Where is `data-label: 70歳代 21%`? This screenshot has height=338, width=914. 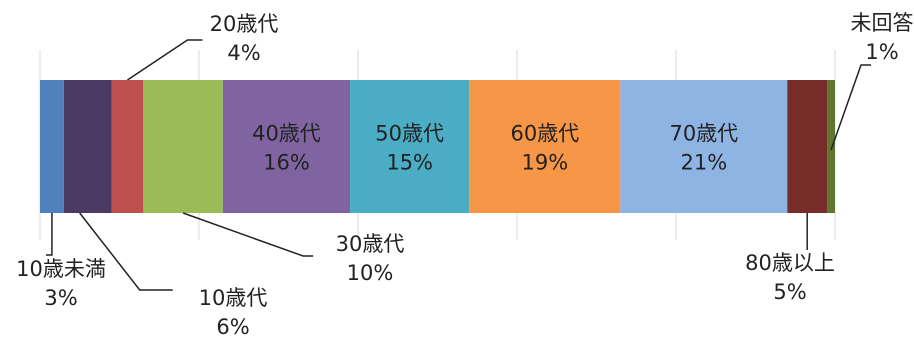 data-label: 70歳代 21% is located at coordinates (703, 148).